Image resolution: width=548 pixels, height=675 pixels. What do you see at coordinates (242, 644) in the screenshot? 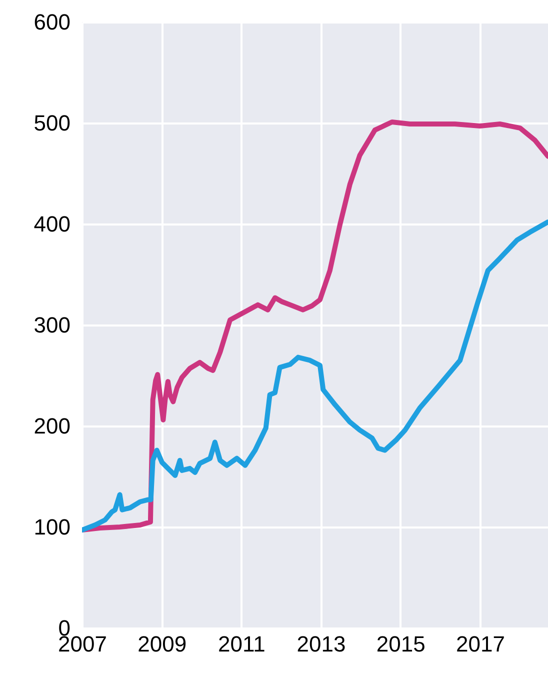
I see `x-tick-label: 2011` at bounding box center [242, 644].